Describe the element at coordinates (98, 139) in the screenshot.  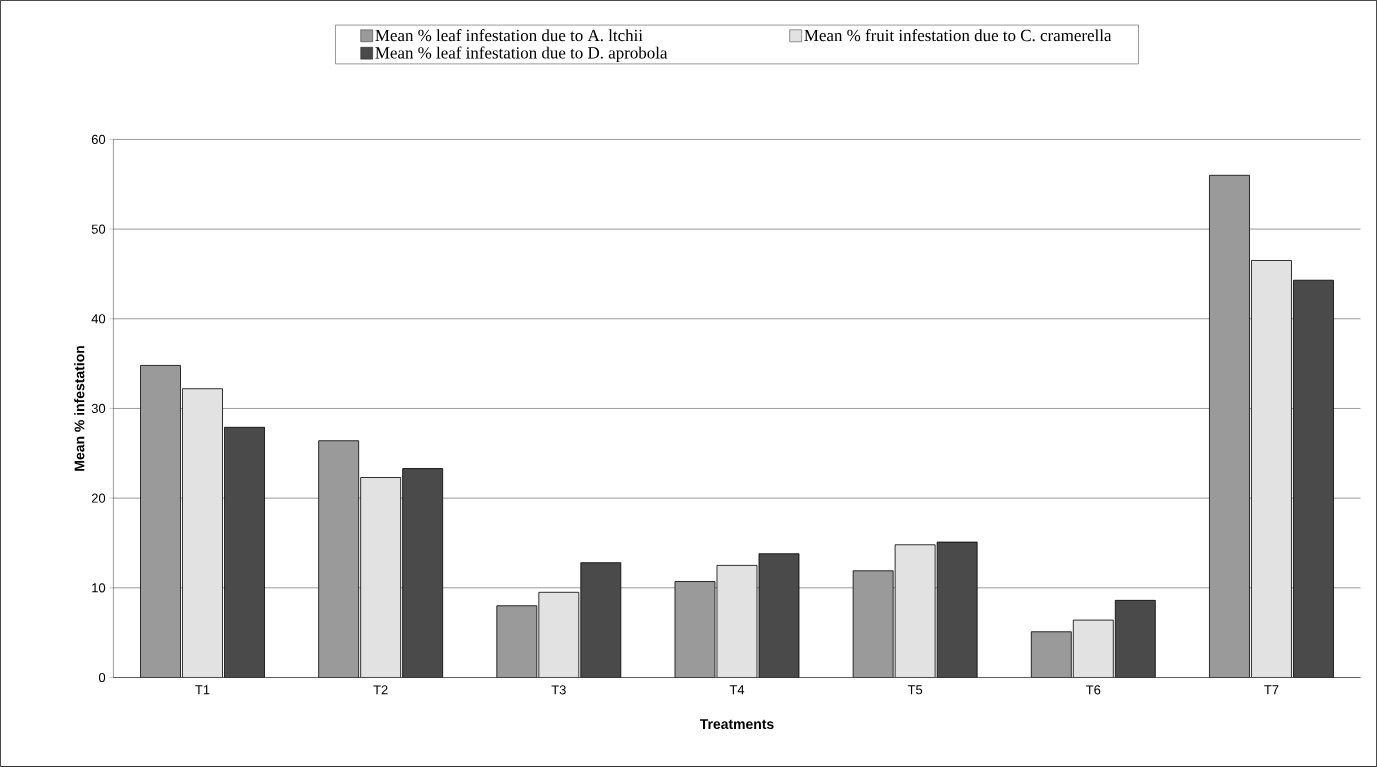
I see `y-tick-label: 60` at that location.